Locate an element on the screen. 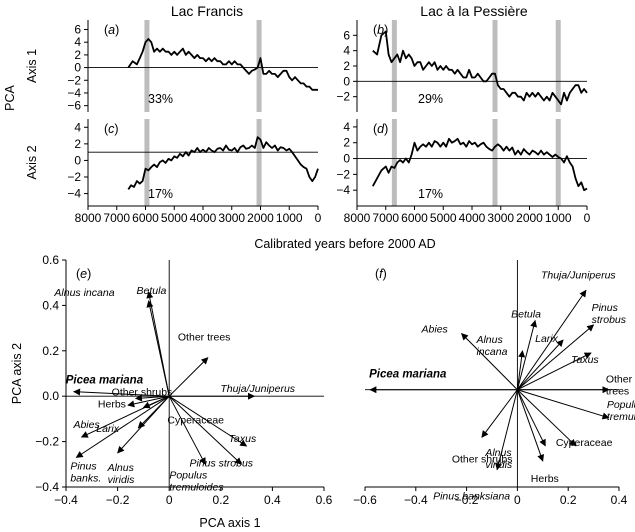 The width and height of the screenshot is (635, 532). variable-label: Picea mariana is located at coordinates (408, 375).